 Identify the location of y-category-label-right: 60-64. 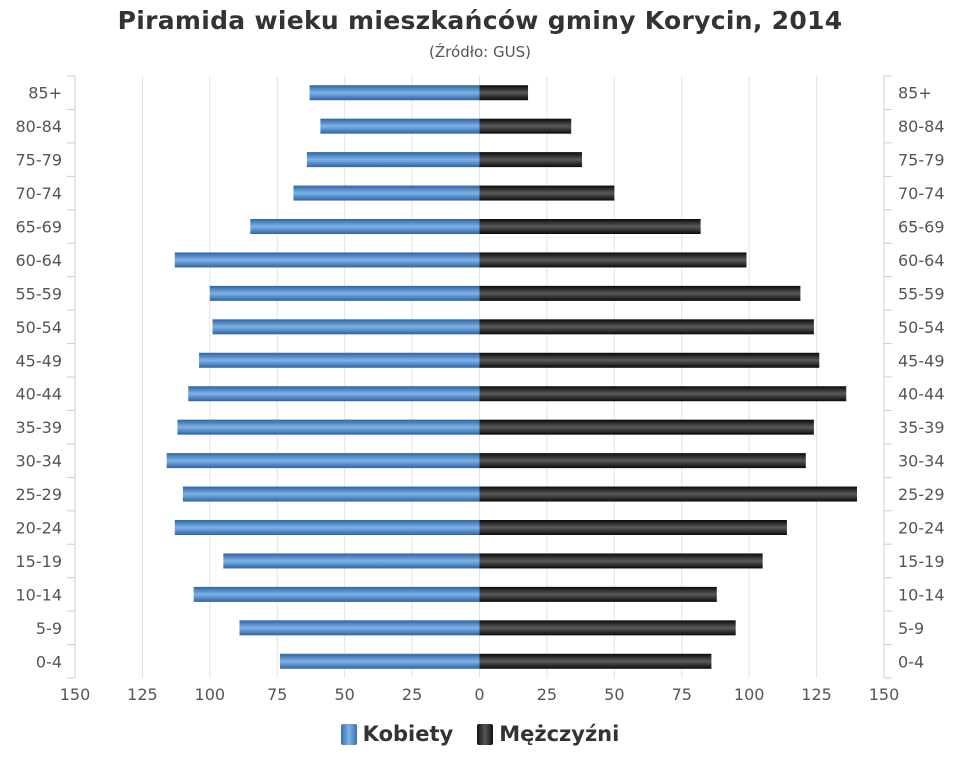
(921, 260).